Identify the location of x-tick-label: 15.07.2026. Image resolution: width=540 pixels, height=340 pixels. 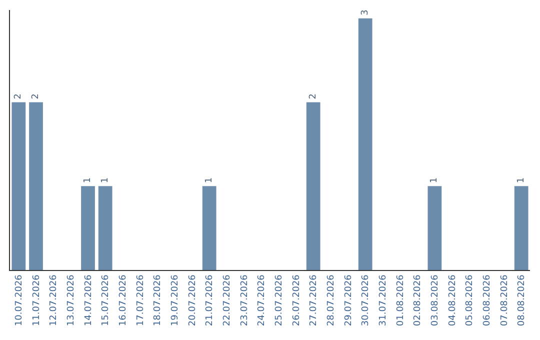
(106, 300).